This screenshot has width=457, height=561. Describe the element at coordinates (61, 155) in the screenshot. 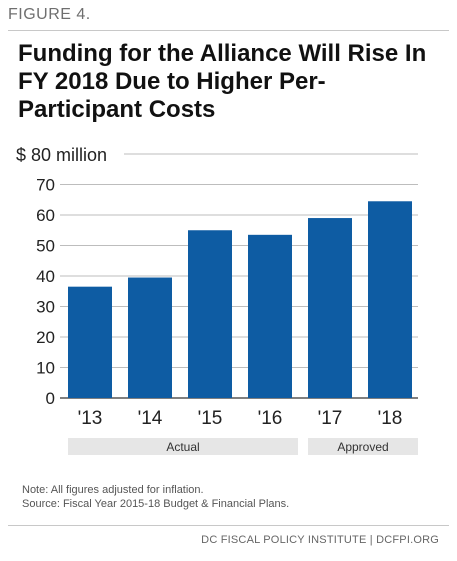

I see `y-axis-top-label: $ 80 million` at that location.